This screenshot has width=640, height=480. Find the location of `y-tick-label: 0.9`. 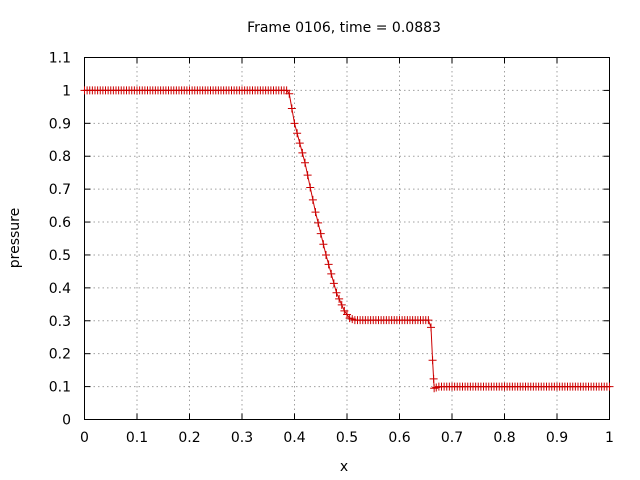

y-tick-label: 0.9 is located at coordinates (60, 124).